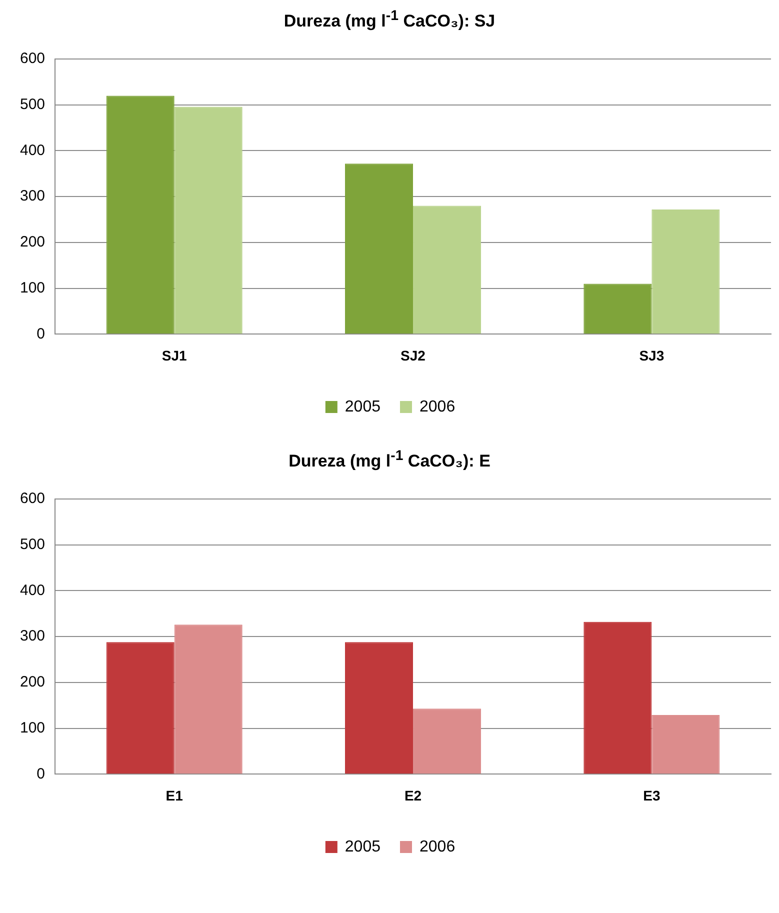  Describe the element at coordinates (175, 795) in the screenshot. I see `x-tick-label: E1` at that location.